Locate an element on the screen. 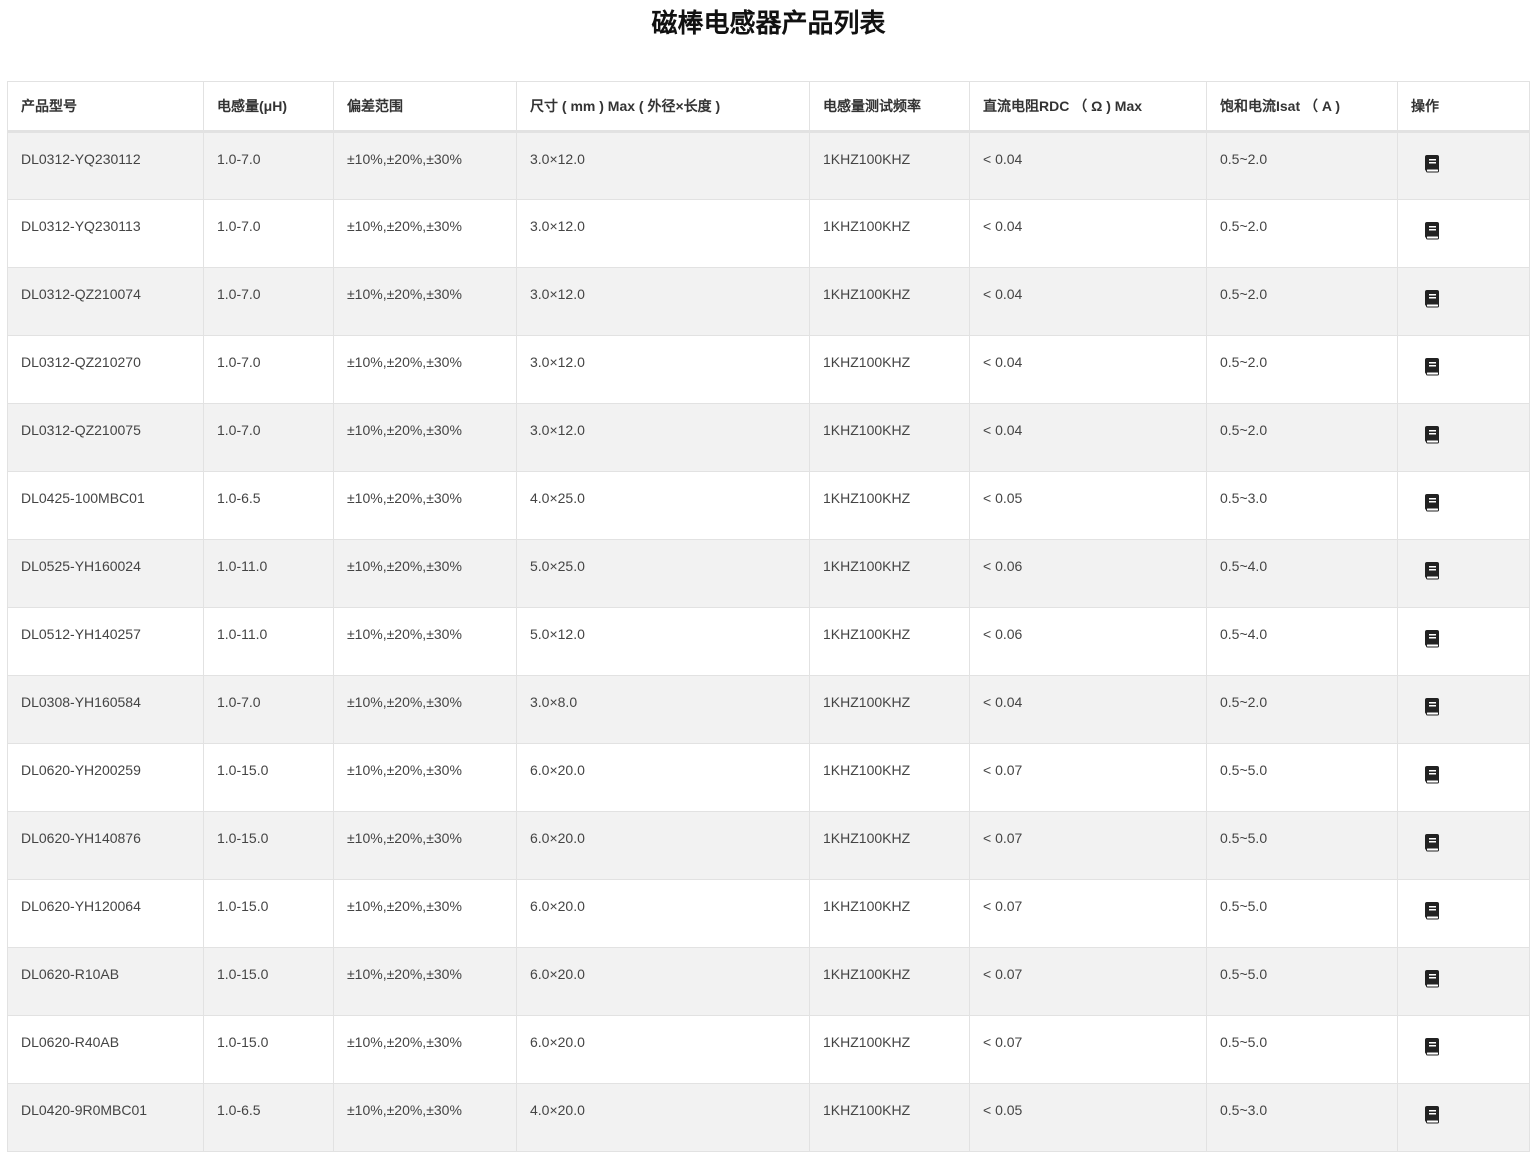  cell-inductance: 1.0-7.0 is located at coordinates (268, 165).